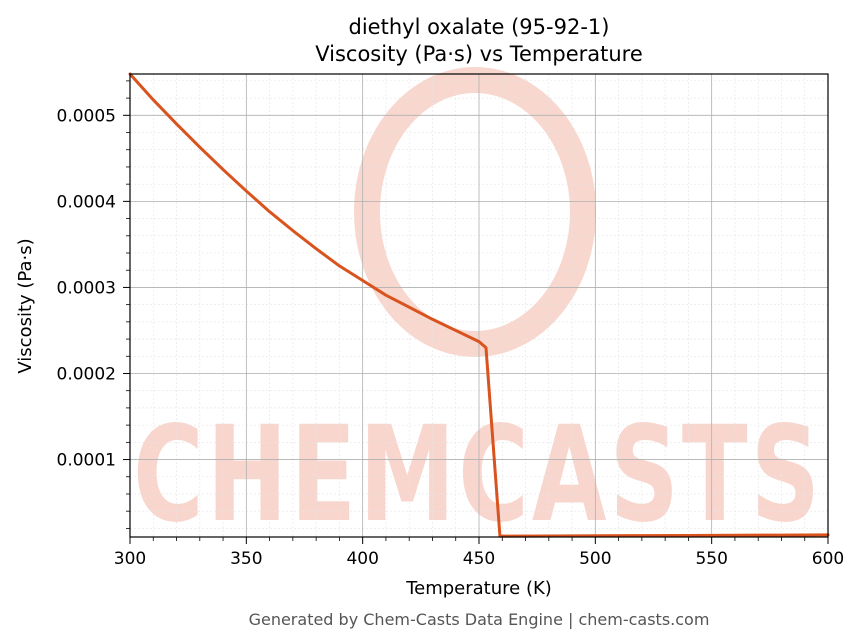 The width and height of the screenshot is (863, 644). I want to click on x-tick-label: 350, so click(246, 559).